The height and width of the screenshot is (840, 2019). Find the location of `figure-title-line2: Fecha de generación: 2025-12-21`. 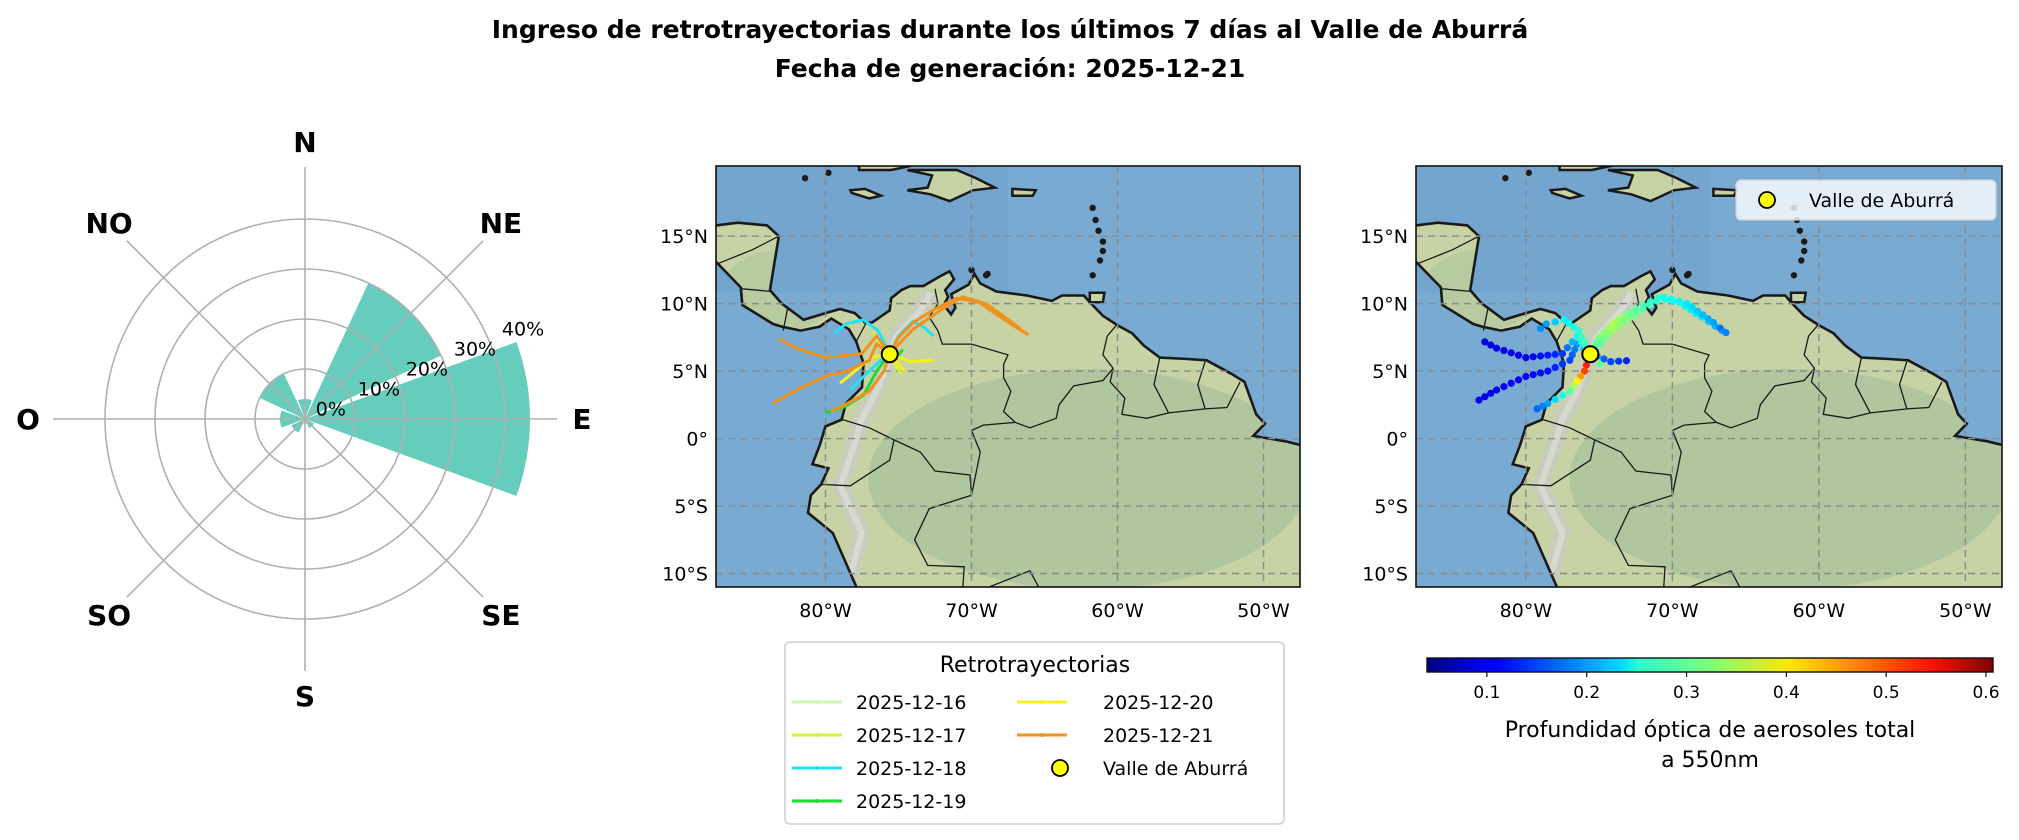

figure-title-line2: Fecha de generación: 2025-12-21 is located at coordinates (1010, 68).